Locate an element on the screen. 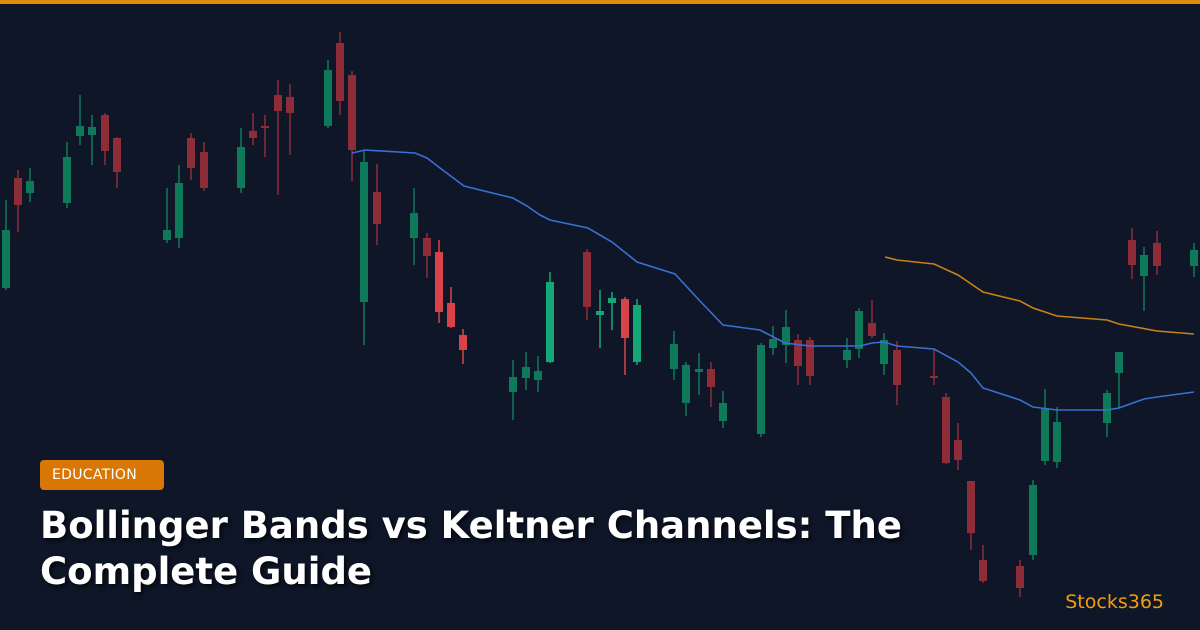 The height and width of the screenshot is (630, 1200). category-badge: EDUCATION is located at coordinates (102, 475).